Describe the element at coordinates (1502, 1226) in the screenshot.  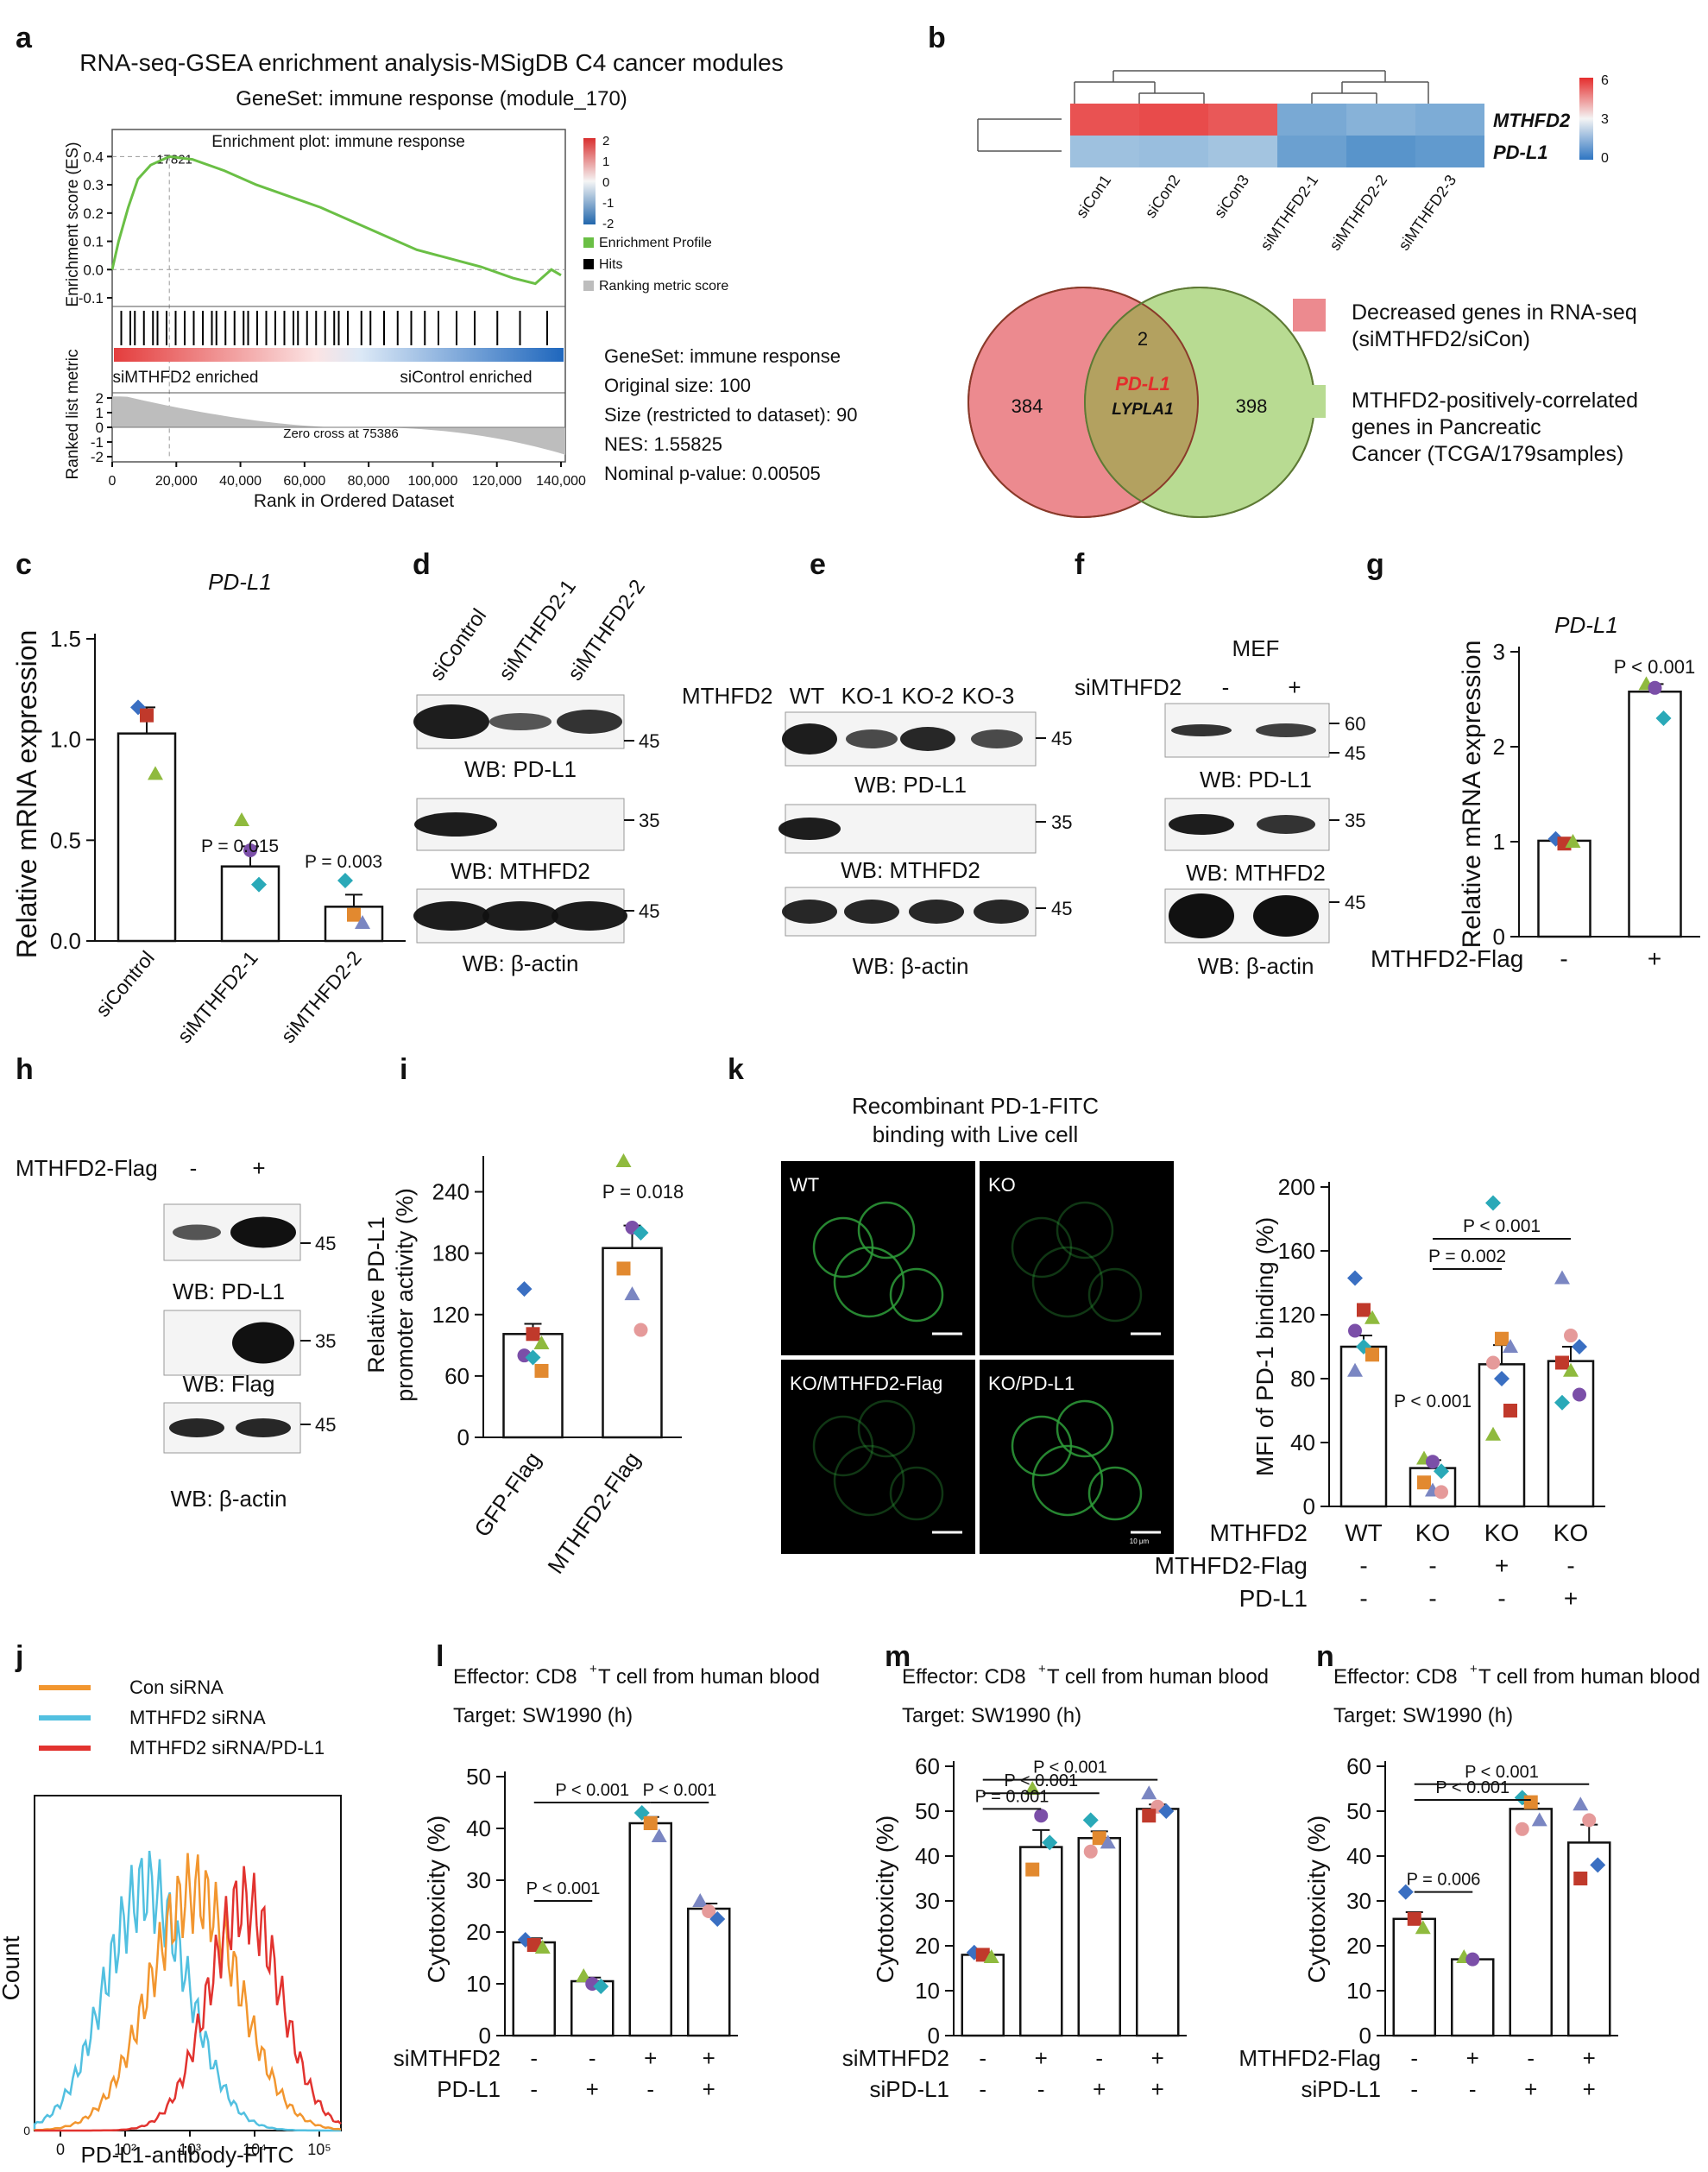
I see `panel-k-pvalue: P < 0.001` at that location.